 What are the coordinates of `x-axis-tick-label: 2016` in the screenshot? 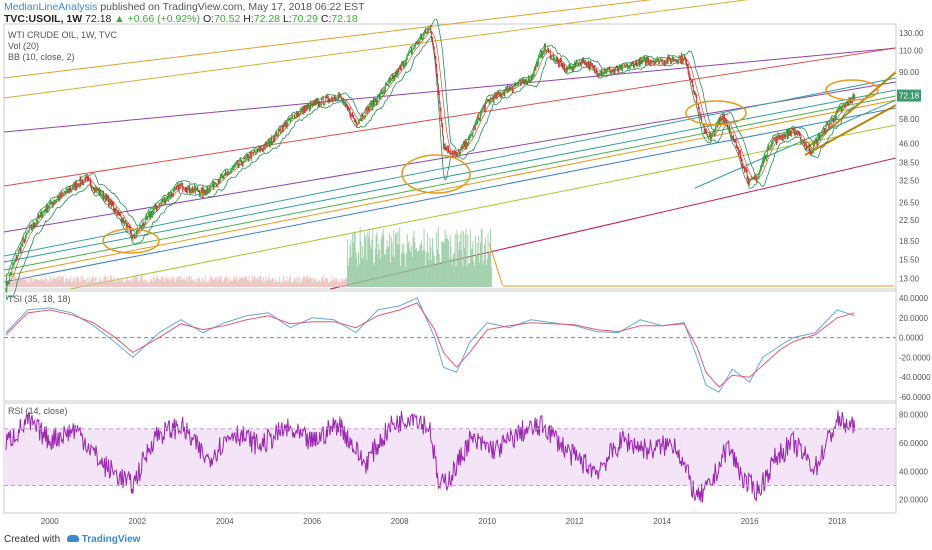 It's located at (750, 521).